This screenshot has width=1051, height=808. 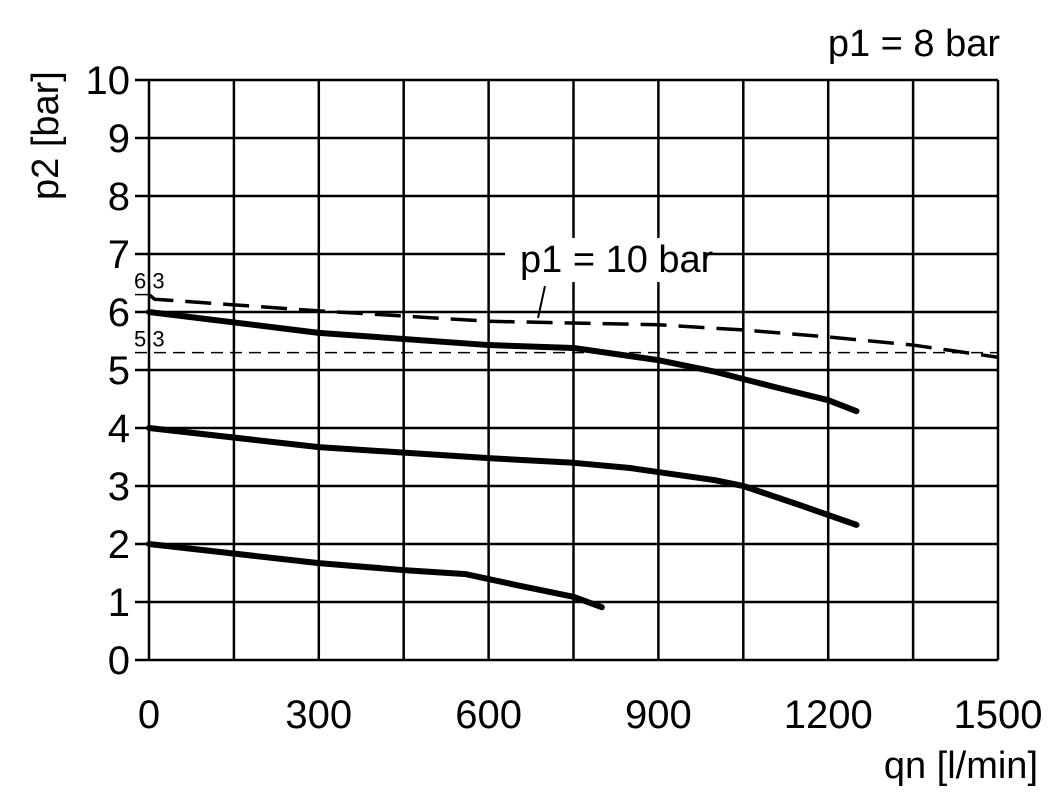 I want to click on reference-label: 5,3, so click(x=149, y=339).